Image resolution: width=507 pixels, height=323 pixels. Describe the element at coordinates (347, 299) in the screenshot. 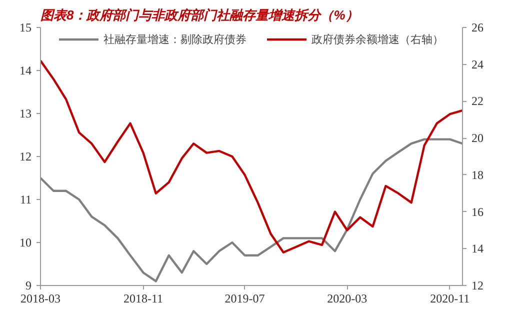

I see `x-tick-label: 2020-03` at that location.